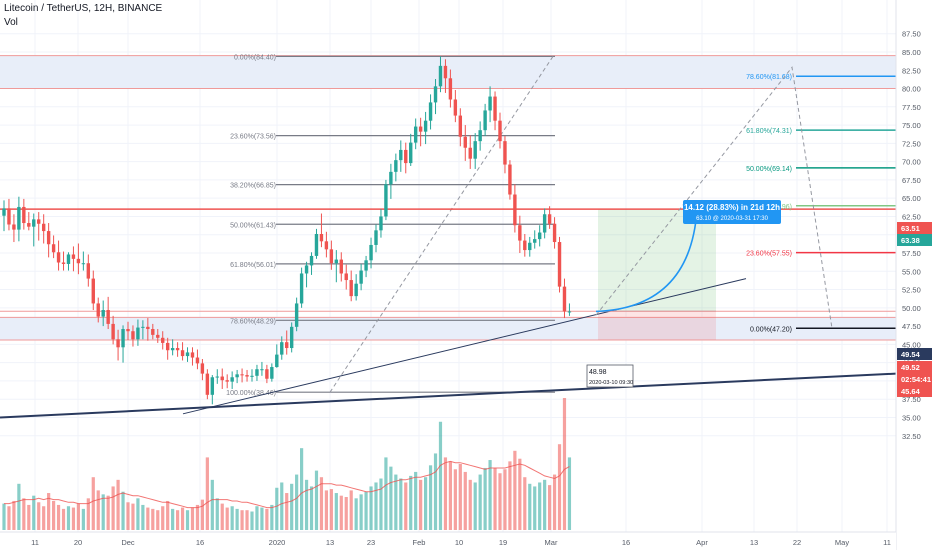 This screenshot has width=932, height=550. What do you see at coordinates (911, 417) in the screenshot?
I see `price-tick-label: 35.00` at bounding box center [911, 417].